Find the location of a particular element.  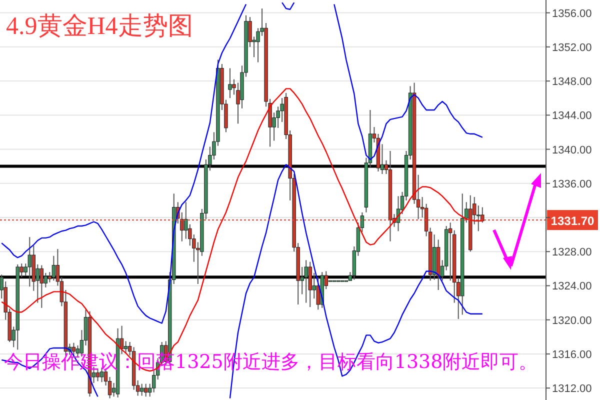

text: 4.9黄金H4走势图 is located at coordinates (99, 26).